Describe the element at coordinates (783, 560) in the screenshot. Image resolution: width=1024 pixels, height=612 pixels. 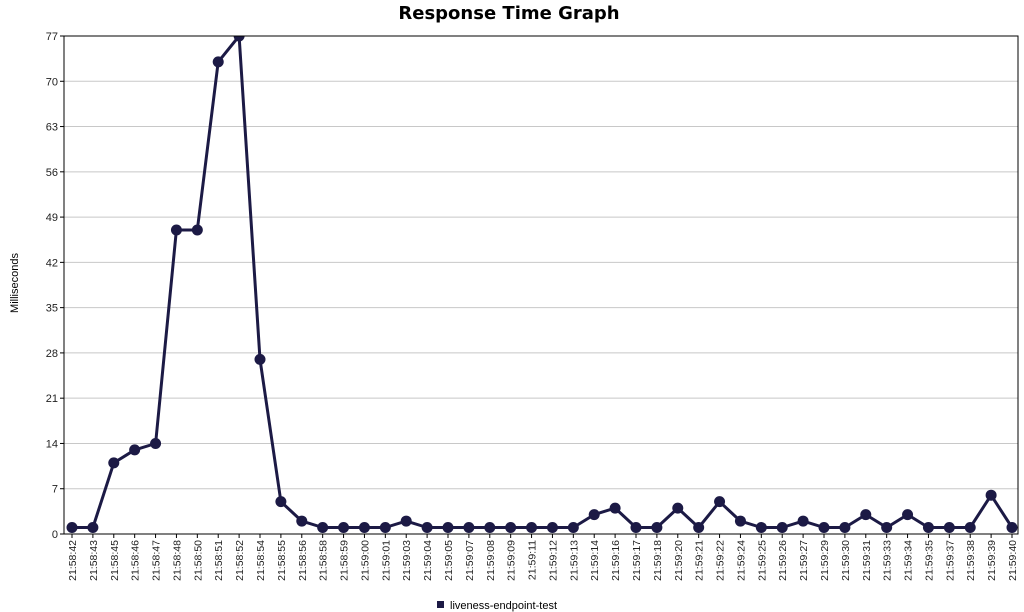
I see `x-tick-label: 21:59:26` at that location.